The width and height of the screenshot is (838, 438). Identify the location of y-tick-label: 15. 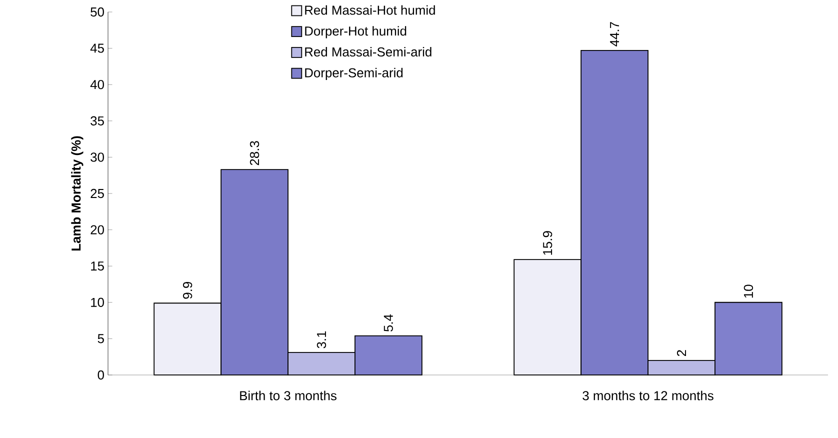
(97, 266).